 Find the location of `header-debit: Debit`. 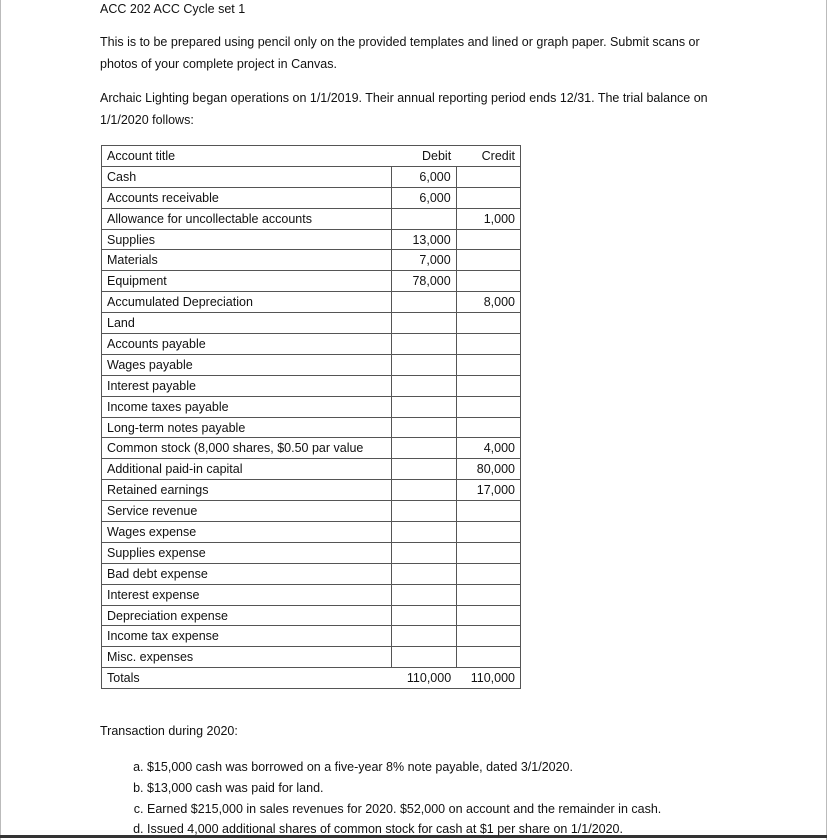

header-debit: Debit is located at coordinates (424, 156).